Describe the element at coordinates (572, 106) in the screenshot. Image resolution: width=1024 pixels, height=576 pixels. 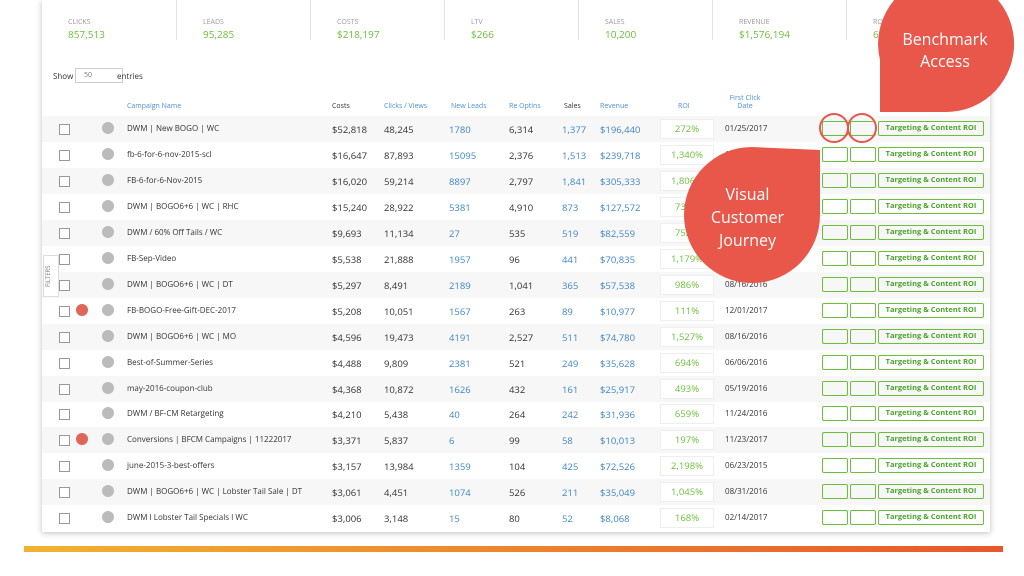
I see `column-header: Sales` at that location.